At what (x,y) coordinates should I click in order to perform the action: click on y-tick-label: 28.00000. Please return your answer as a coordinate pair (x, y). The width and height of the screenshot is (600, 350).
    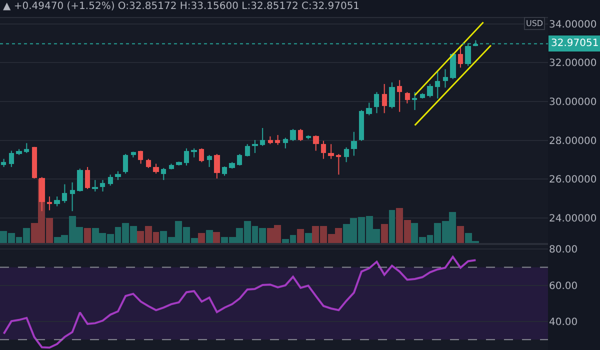
    Looking at the image, I should click on (573, 141).